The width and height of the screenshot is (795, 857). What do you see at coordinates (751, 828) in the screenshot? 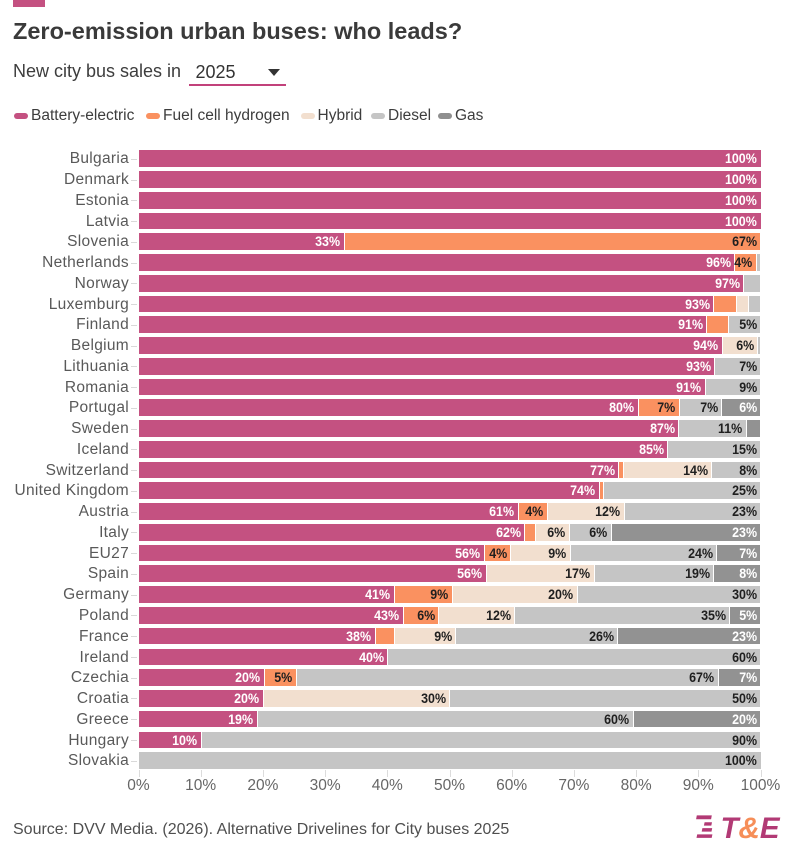
I see `svg-text: T&E` at bounding box center [751, 828].